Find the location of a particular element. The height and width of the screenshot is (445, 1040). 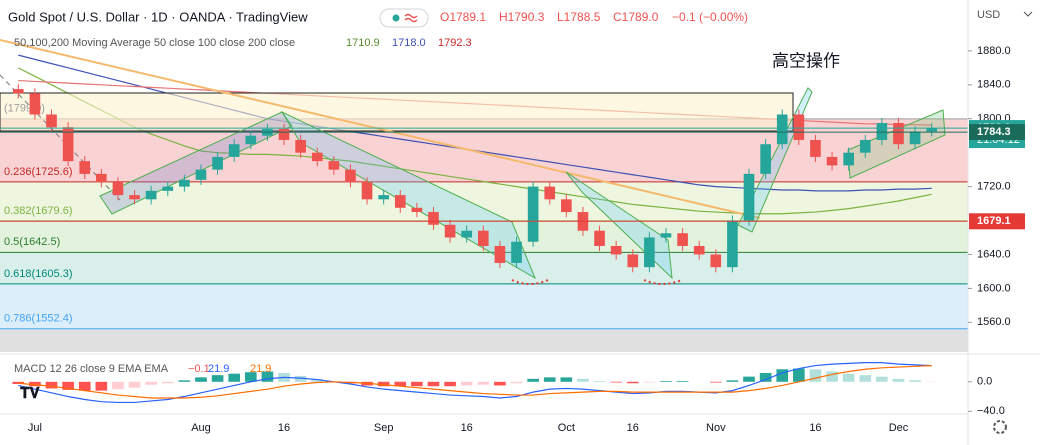

x-tick-label: Aug is located at coordinates (201, 428).